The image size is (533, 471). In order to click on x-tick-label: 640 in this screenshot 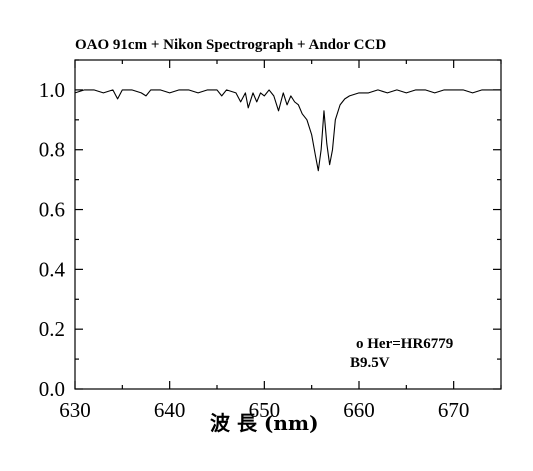, I will do `click(170, 410)`.